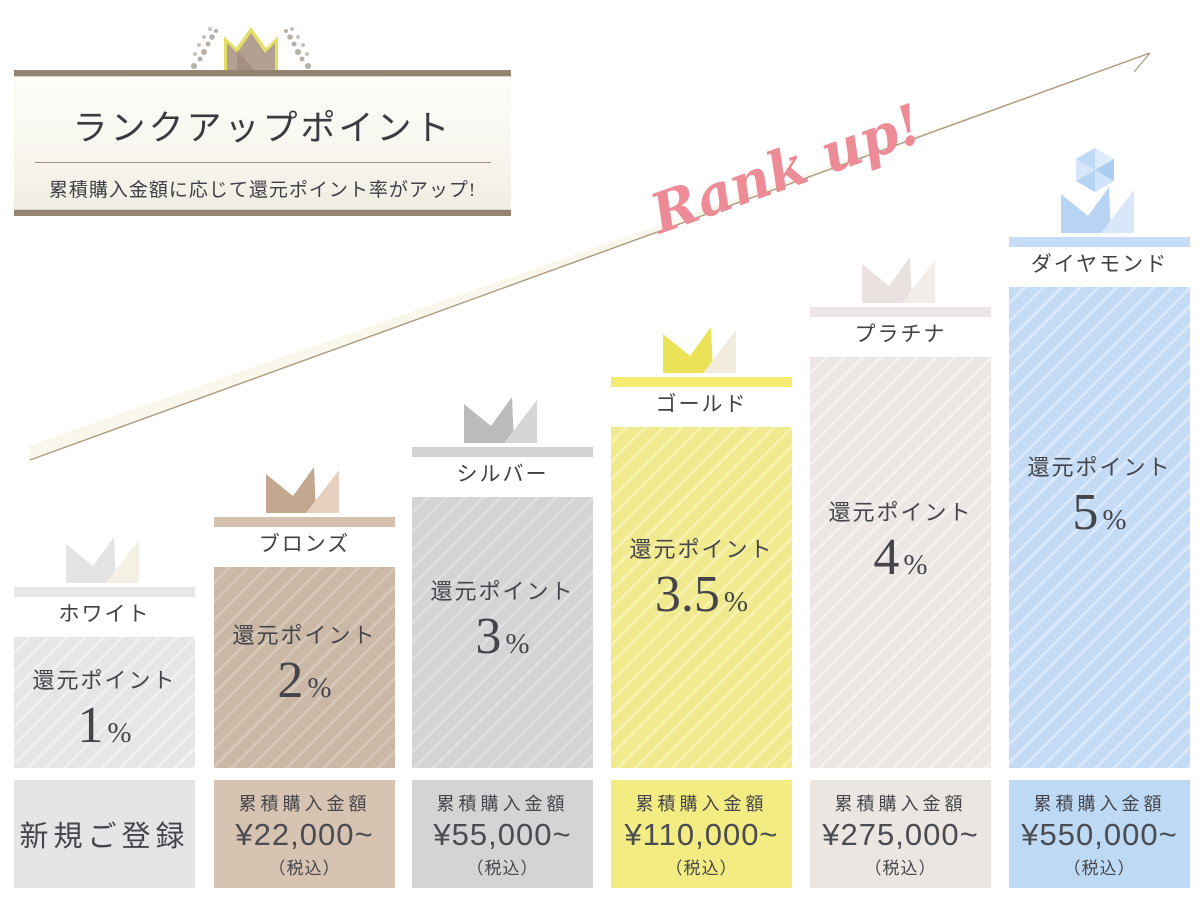  I want to click on tier-name: ブロンズ, so click(304, 544).